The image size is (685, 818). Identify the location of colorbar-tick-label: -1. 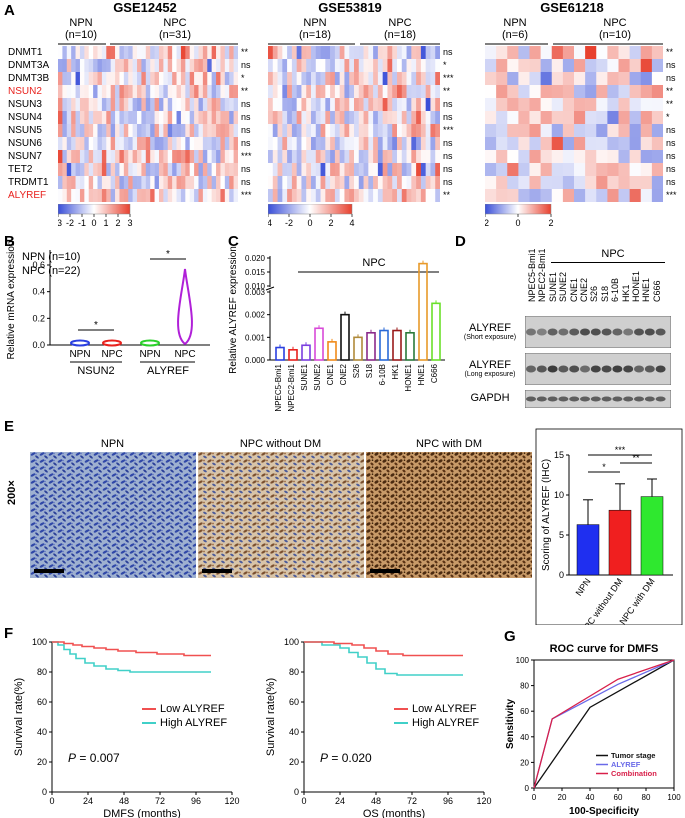
(82, 223).